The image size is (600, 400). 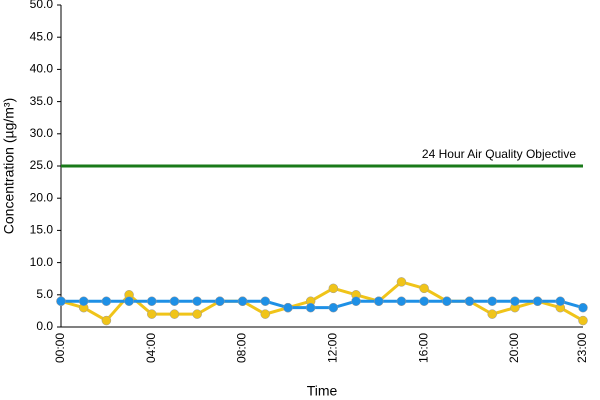 I want to click on y-tick-label: 50.0, so click(x=42, y=5).